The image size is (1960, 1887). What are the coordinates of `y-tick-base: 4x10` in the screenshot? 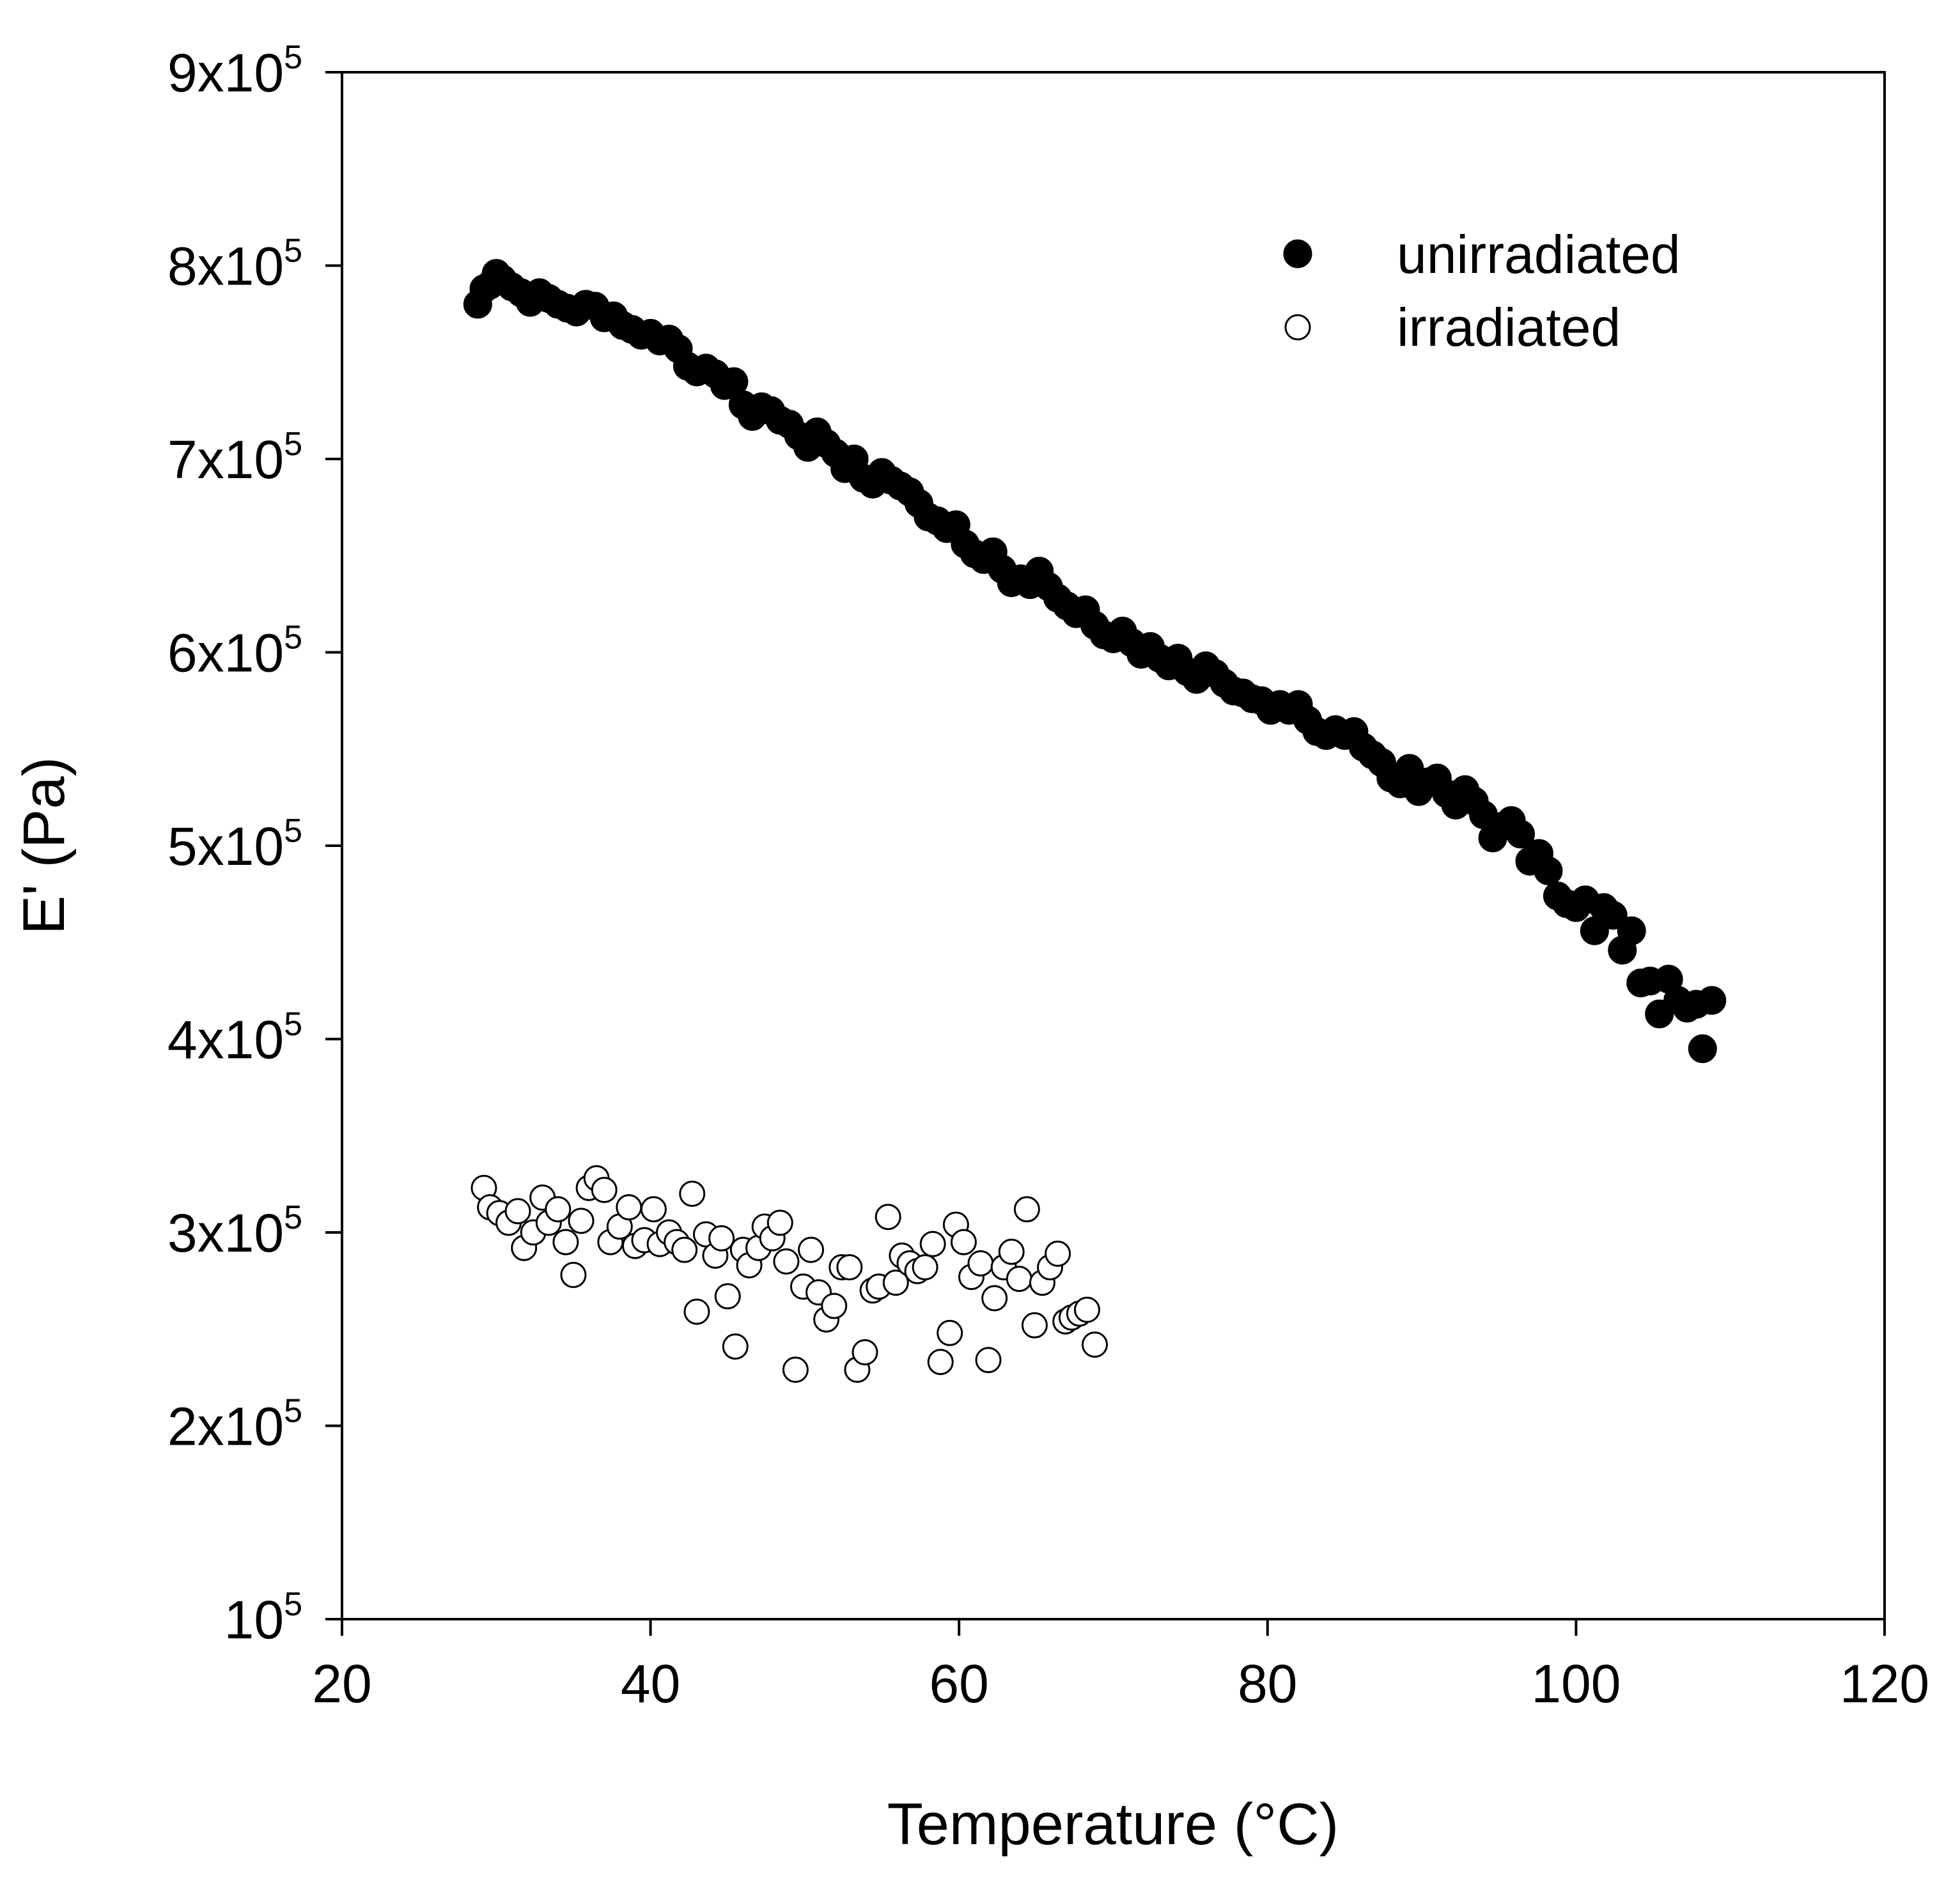 It's located at (225, 1040).